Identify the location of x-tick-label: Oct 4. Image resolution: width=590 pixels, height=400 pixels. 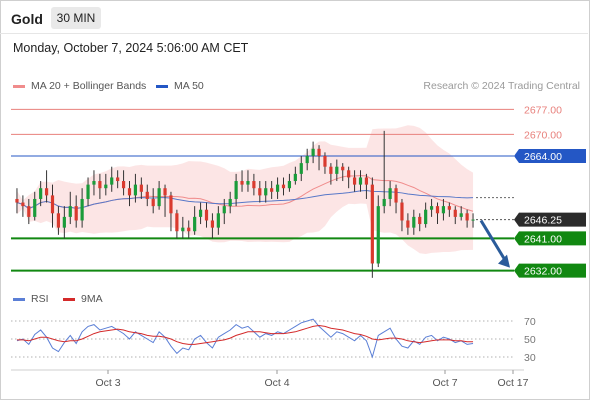
(276, 383).